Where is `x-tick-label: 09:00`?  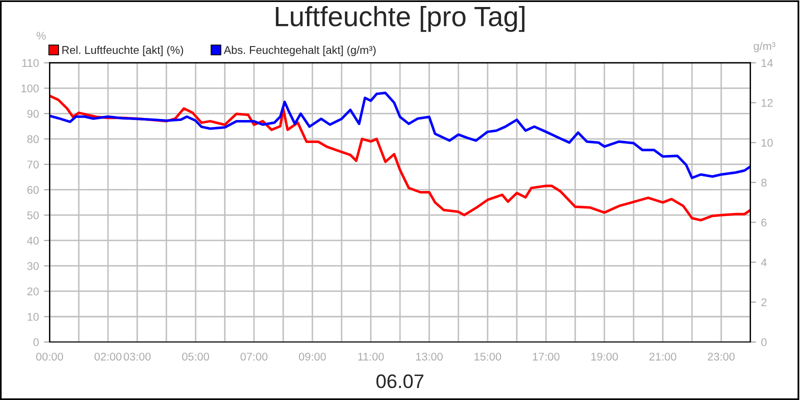
x-tick-label: 09:00 is located at coordinates (312, 356).